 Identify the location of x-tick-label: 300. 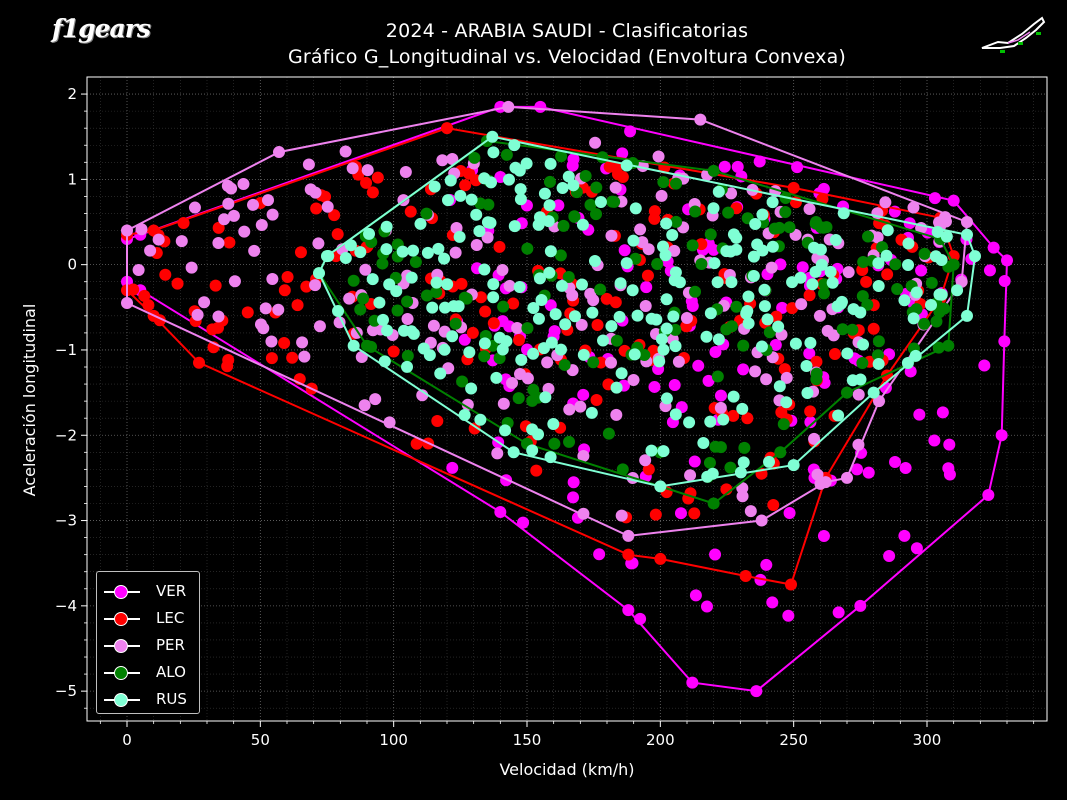
(927, 740).